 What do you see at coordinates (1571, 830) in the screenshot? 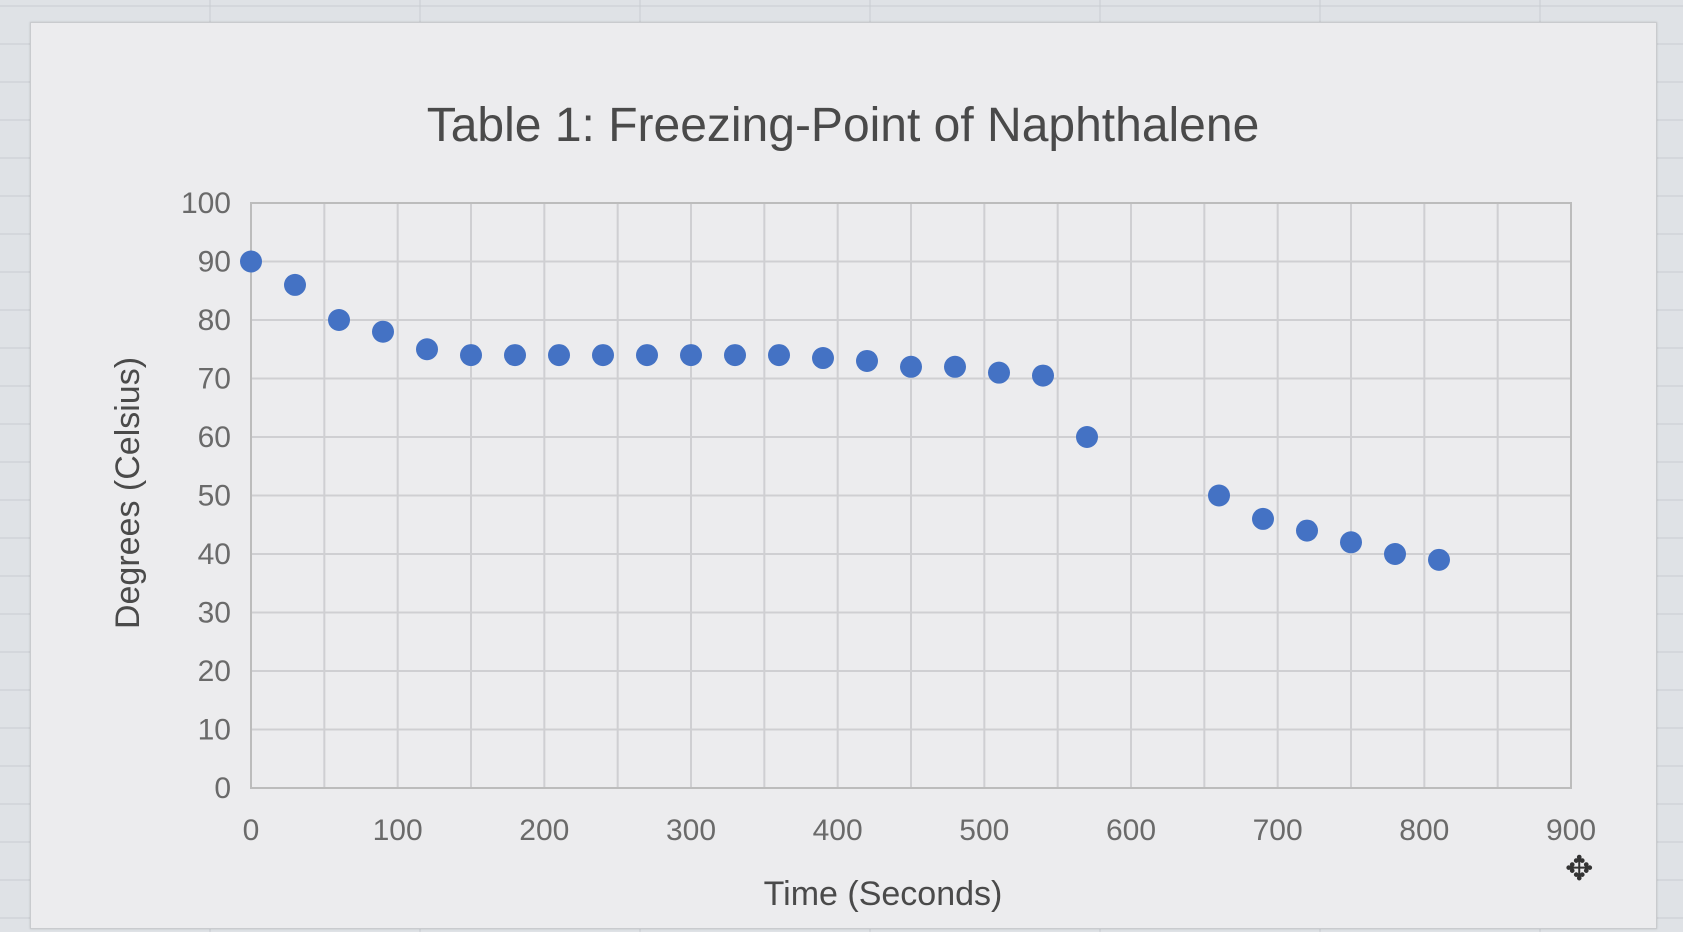
I see `x-tick-label: 900` at bounding box center [1571, 830].